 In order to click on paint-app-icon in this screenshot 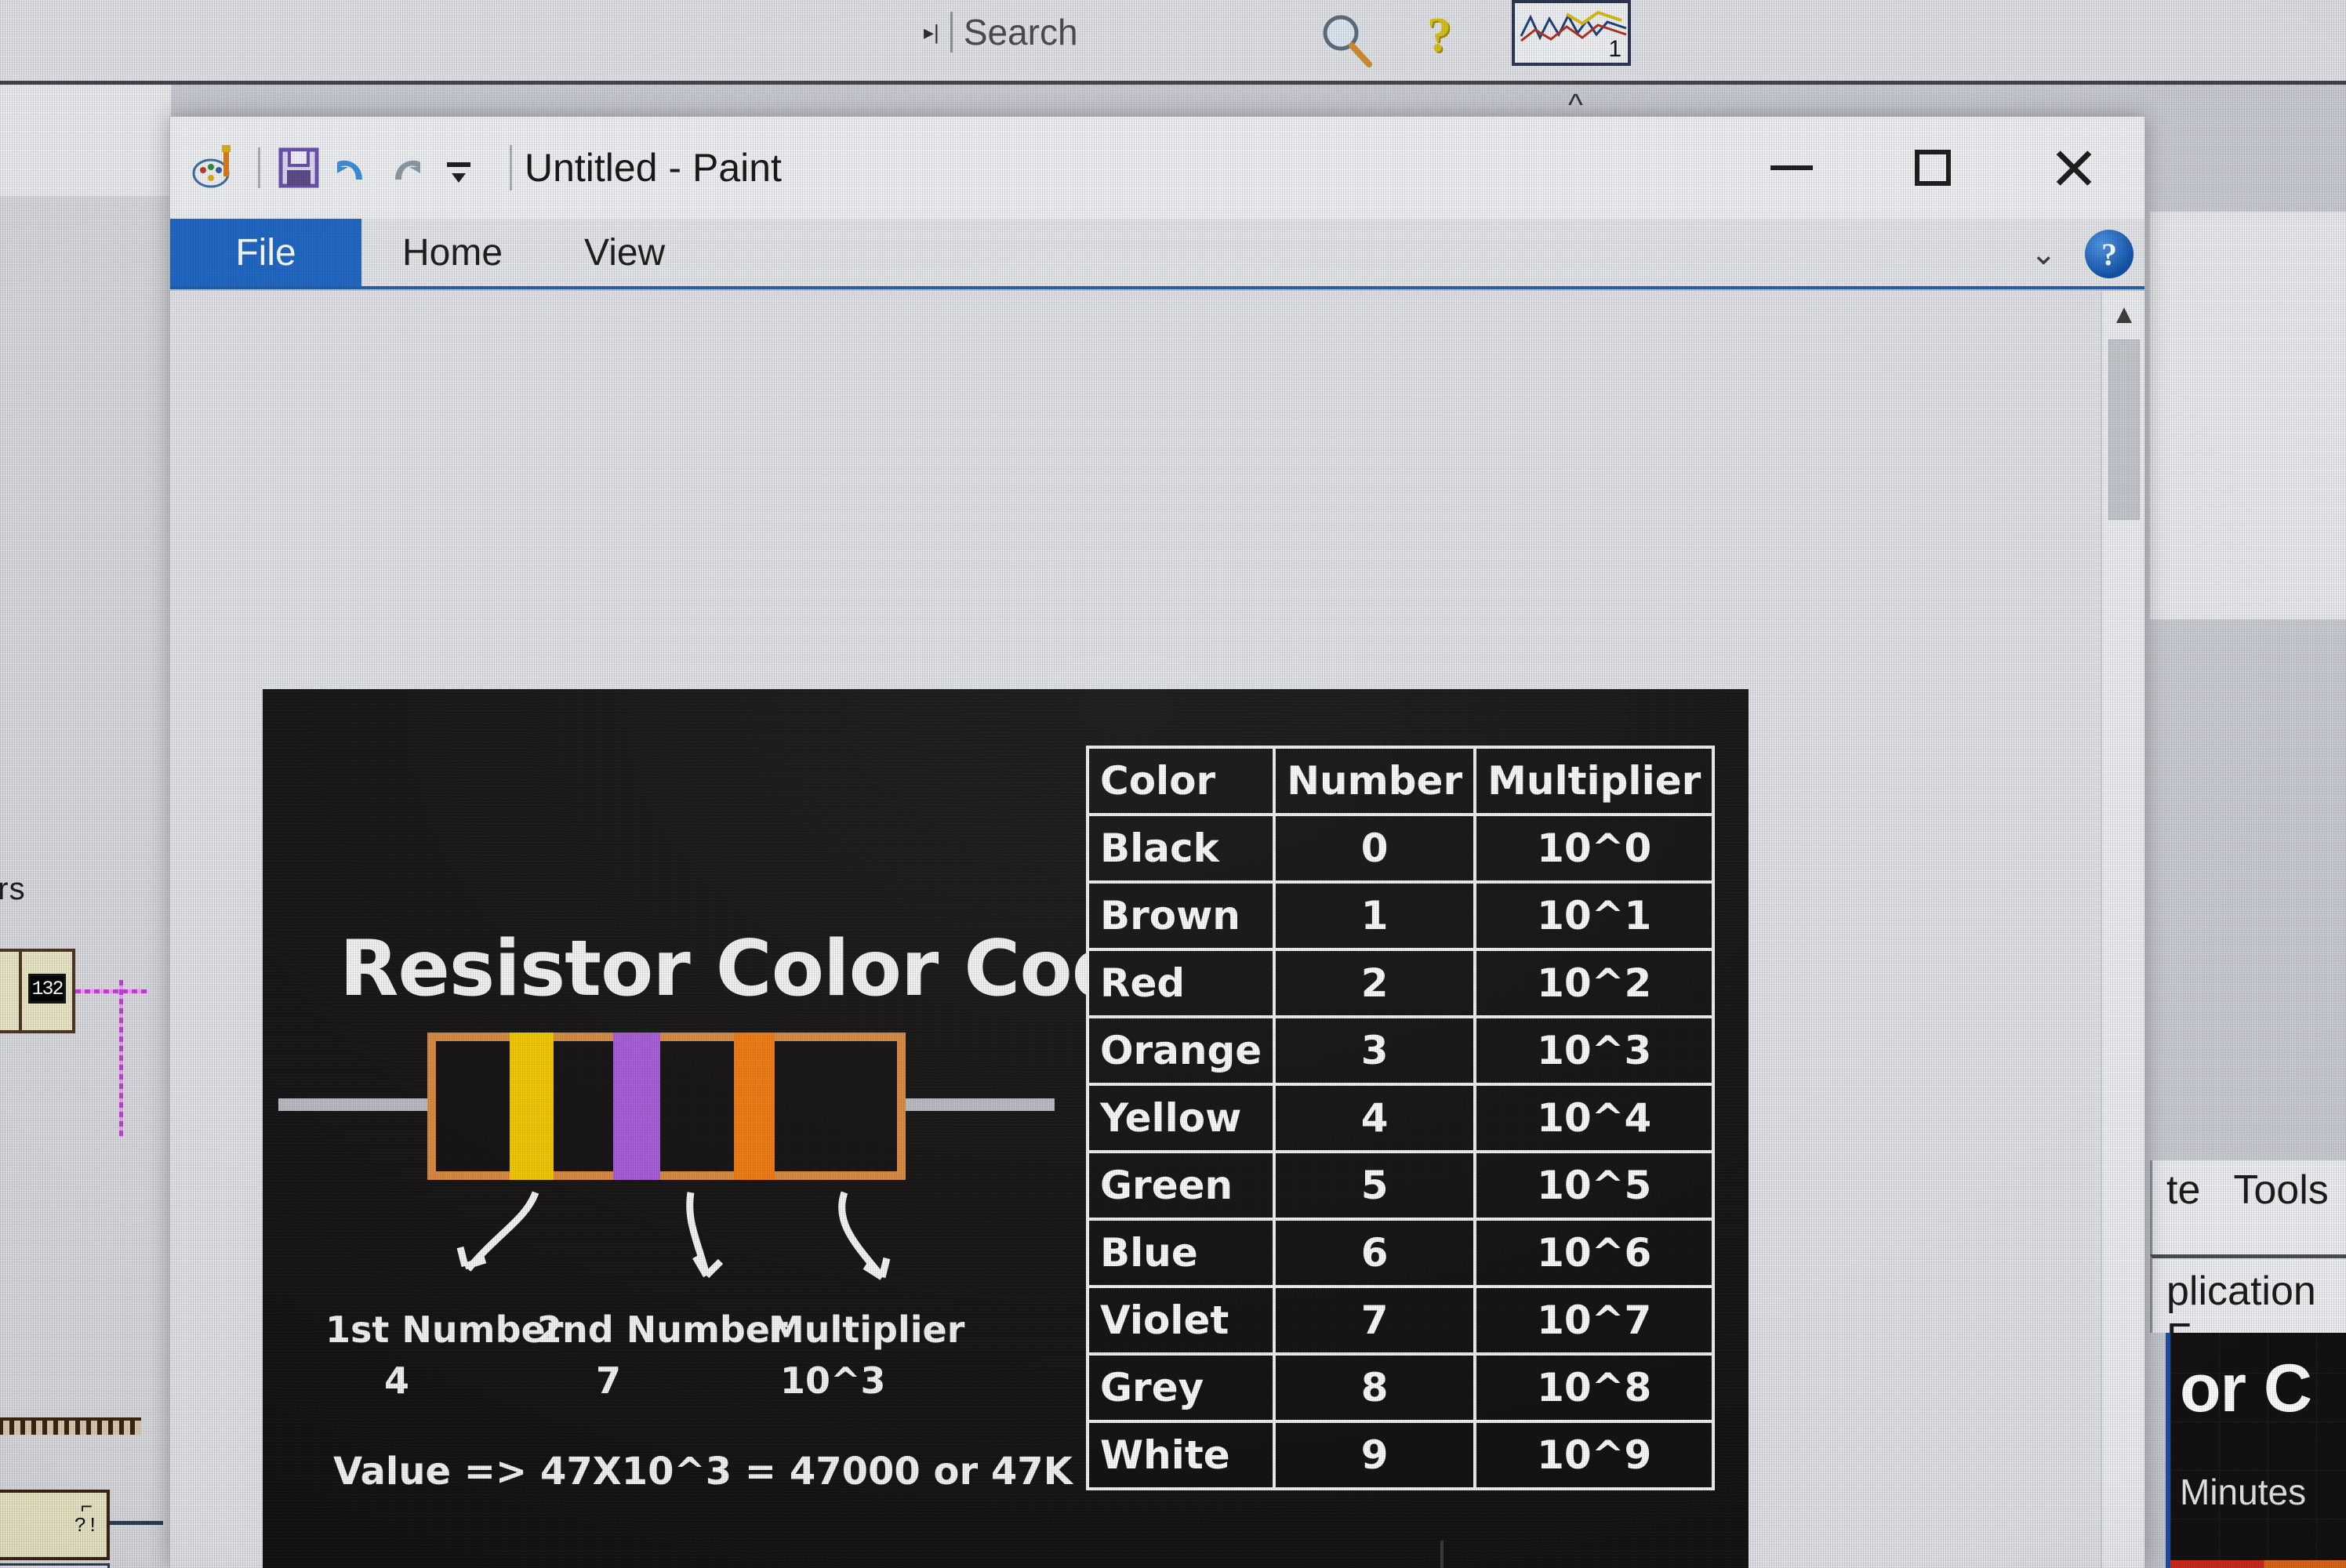, I will do `click(215, 167)`.